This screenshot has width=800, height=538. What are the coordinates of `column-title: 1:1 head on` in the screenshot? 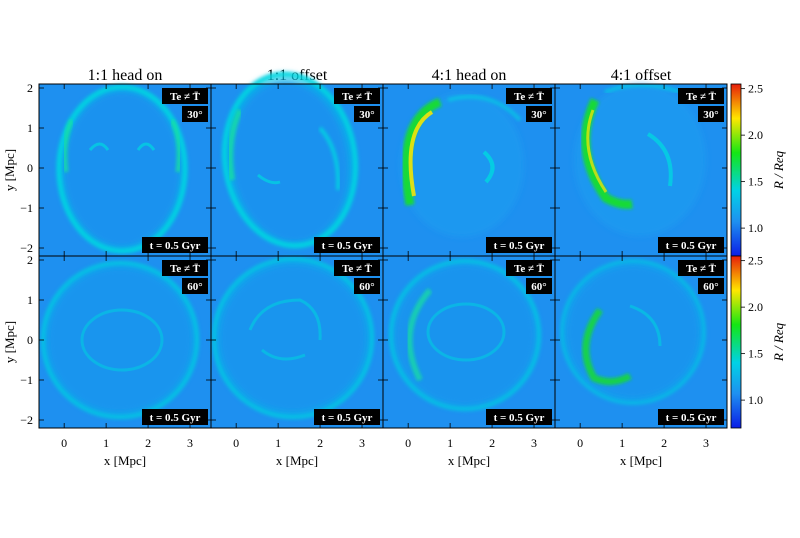 It's located at (125, 75).